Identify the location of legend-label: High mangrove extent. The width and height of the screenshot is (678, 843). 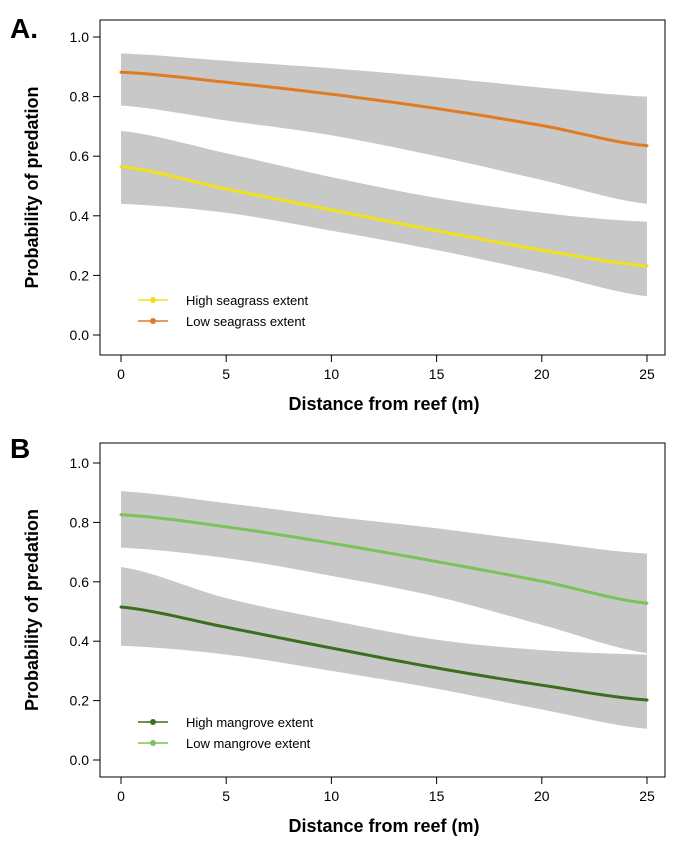
(250, 722).